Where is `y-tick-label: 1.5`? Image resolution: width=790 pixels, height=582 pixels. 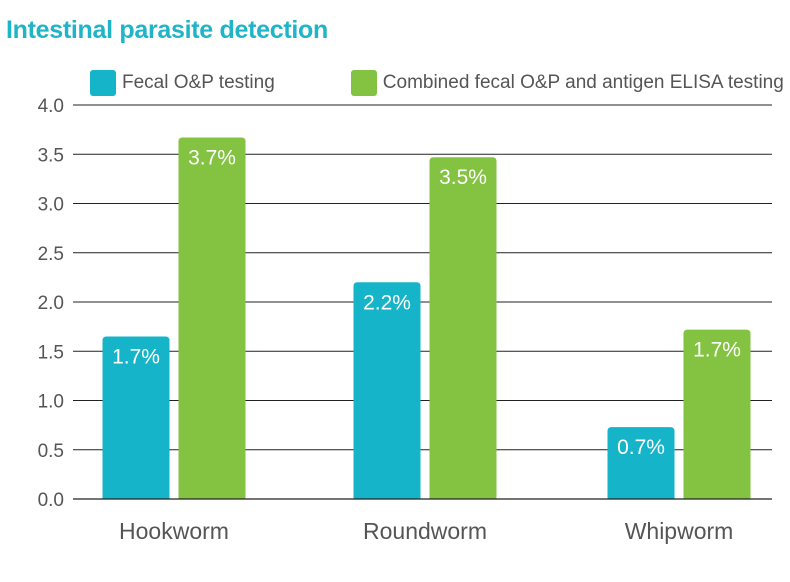 y-tick-label: 1.5 is located at coordinates (51, 352).